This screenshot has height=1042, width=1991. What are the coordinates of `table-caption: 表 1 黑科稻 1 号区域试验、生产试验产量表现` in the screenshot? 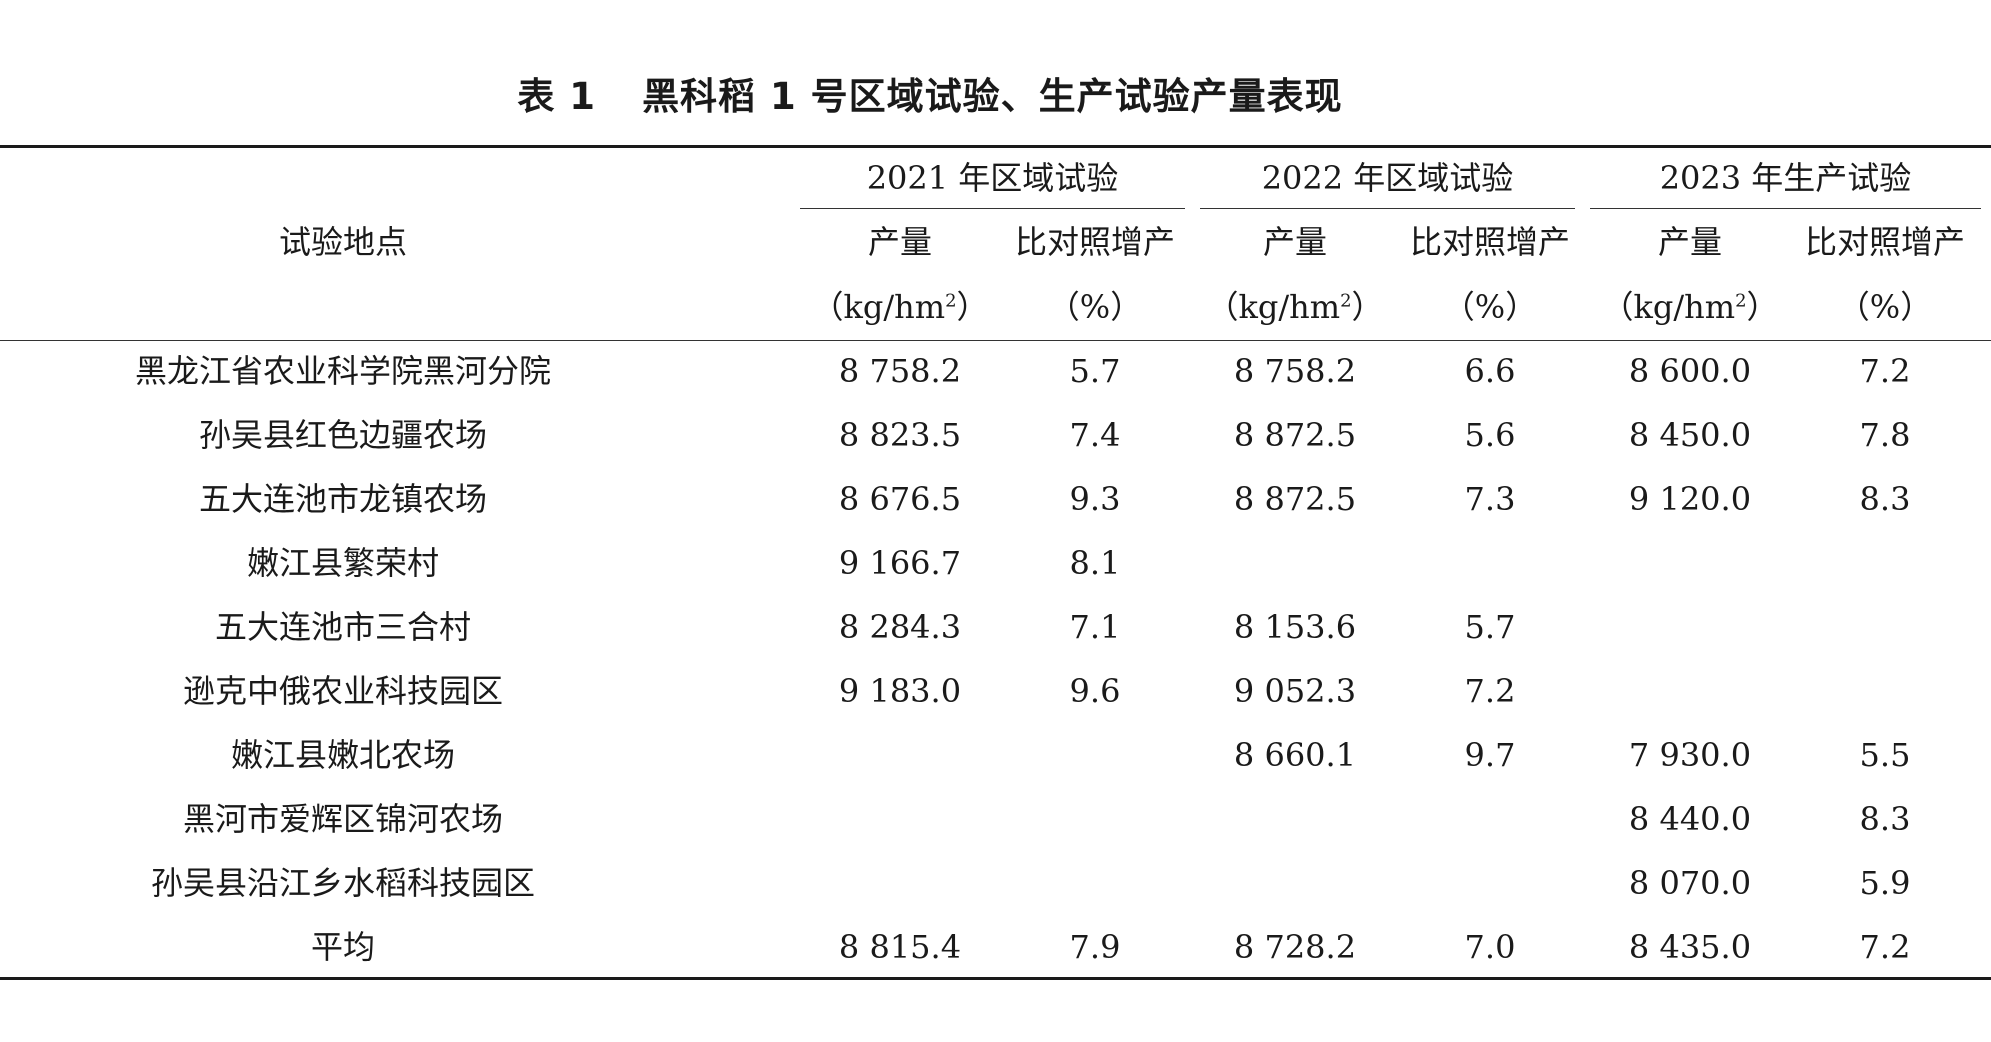 It's located at (930, 93).